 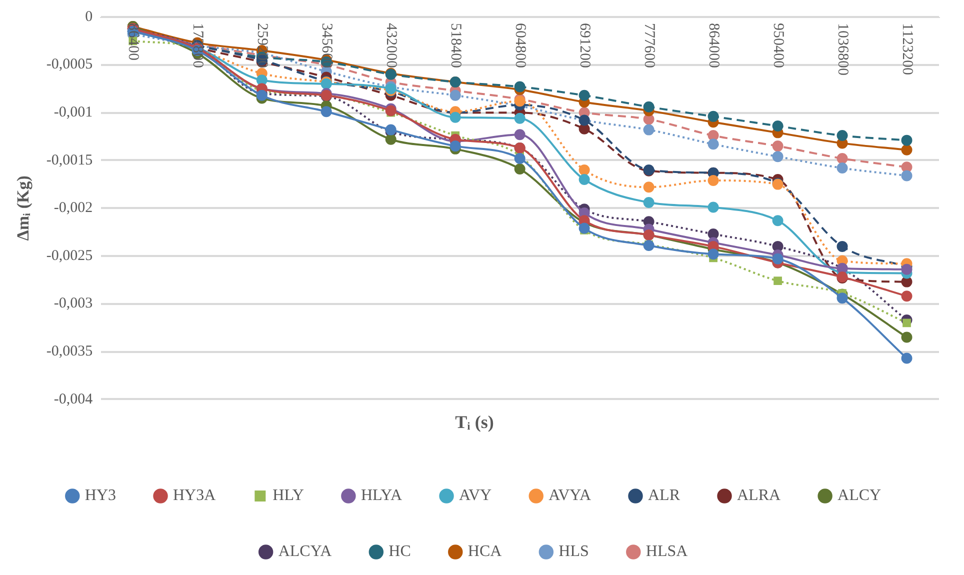 What do you see at coordinates (73, 112) in the screenshot?
I see `y-tick-label: -0,001` at bounding box center [73, 112].